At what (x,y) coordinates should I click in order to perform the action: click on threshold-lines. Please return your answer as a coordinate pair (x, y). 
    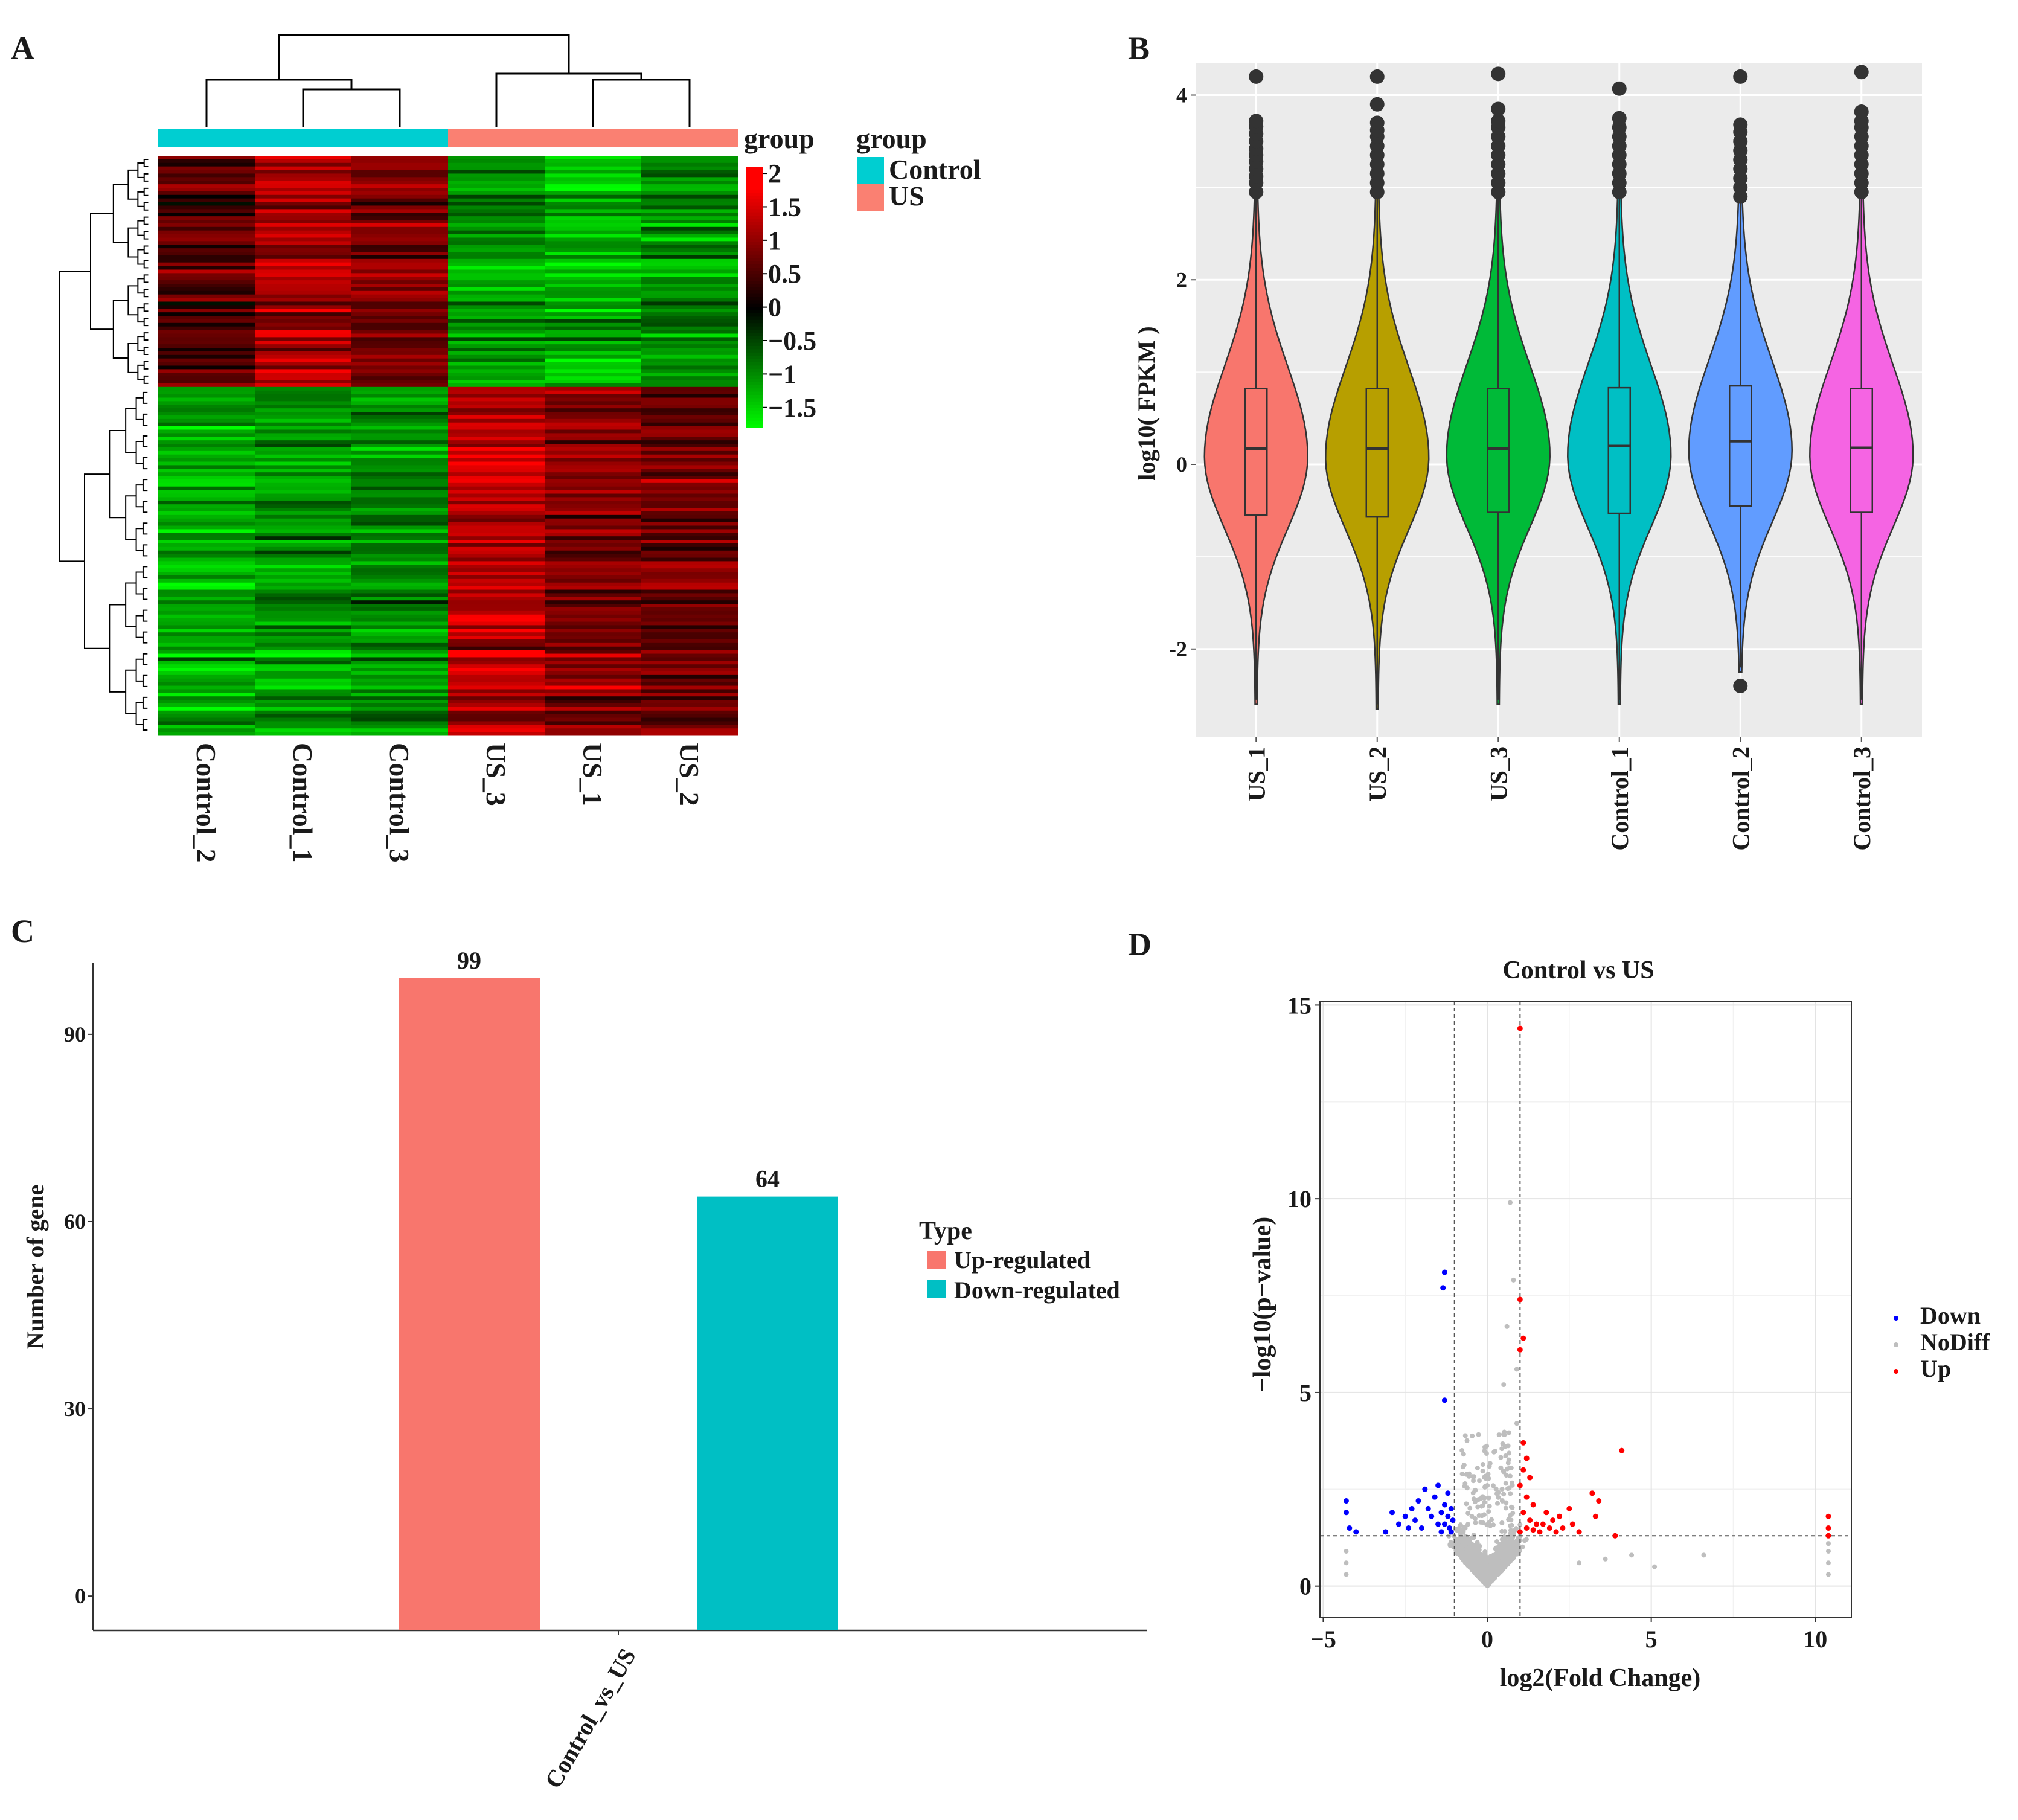
    Looking at the image, I should click on (1585, 1309).